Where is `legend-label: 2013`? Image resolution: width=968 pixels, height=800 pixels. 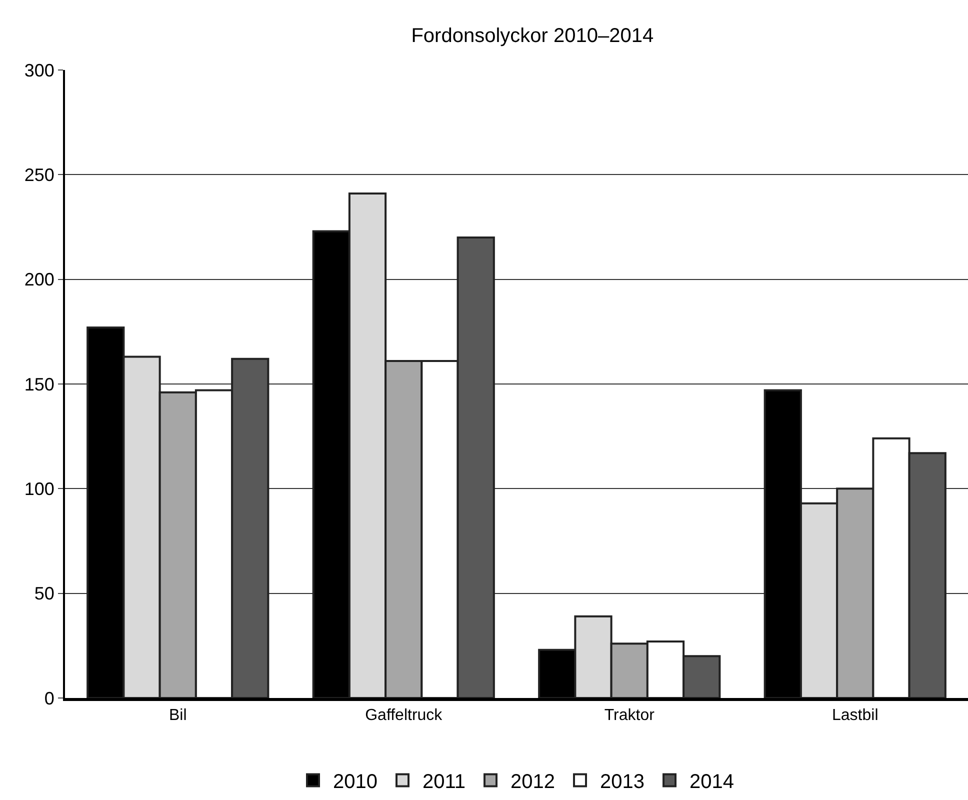
legend-label: 2013 is located at coordinates (622, 782).